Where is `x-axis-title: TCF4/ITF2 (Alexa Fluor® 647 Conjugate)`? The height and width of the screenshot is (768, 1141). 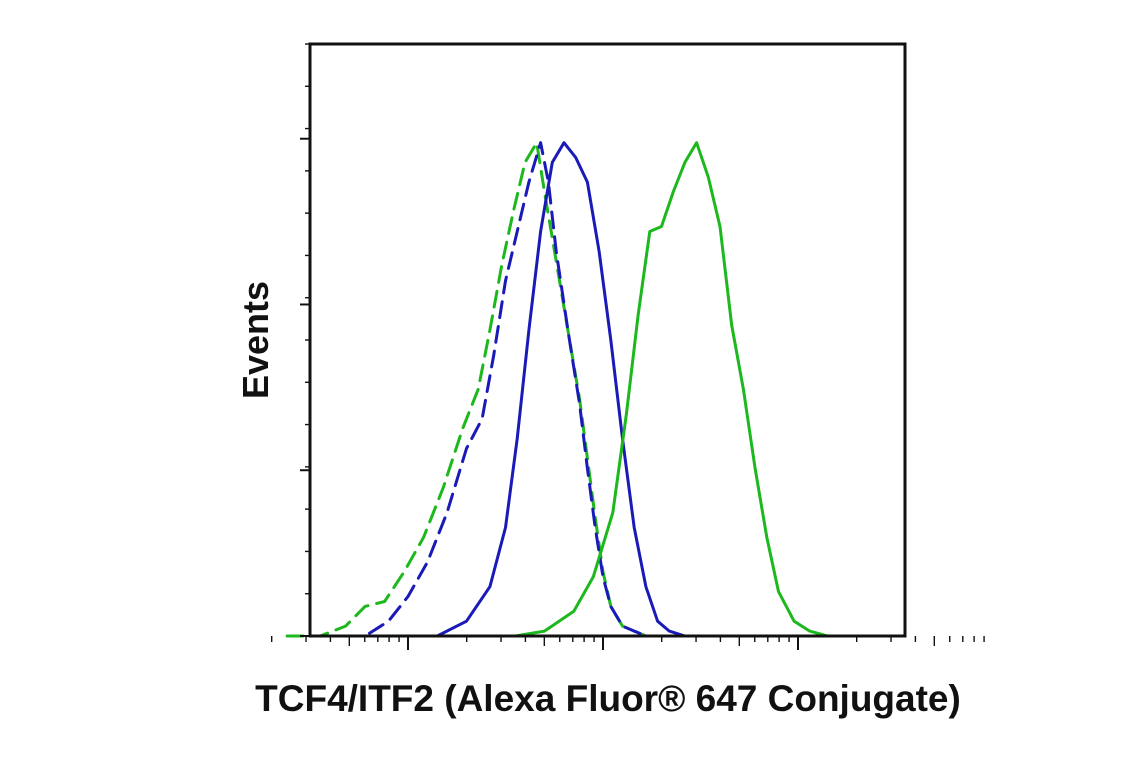
x-axis-title: TCF4/ITF2 (Alexa Fluor® 647 Conjugate) is located at coordinates (608, 698).